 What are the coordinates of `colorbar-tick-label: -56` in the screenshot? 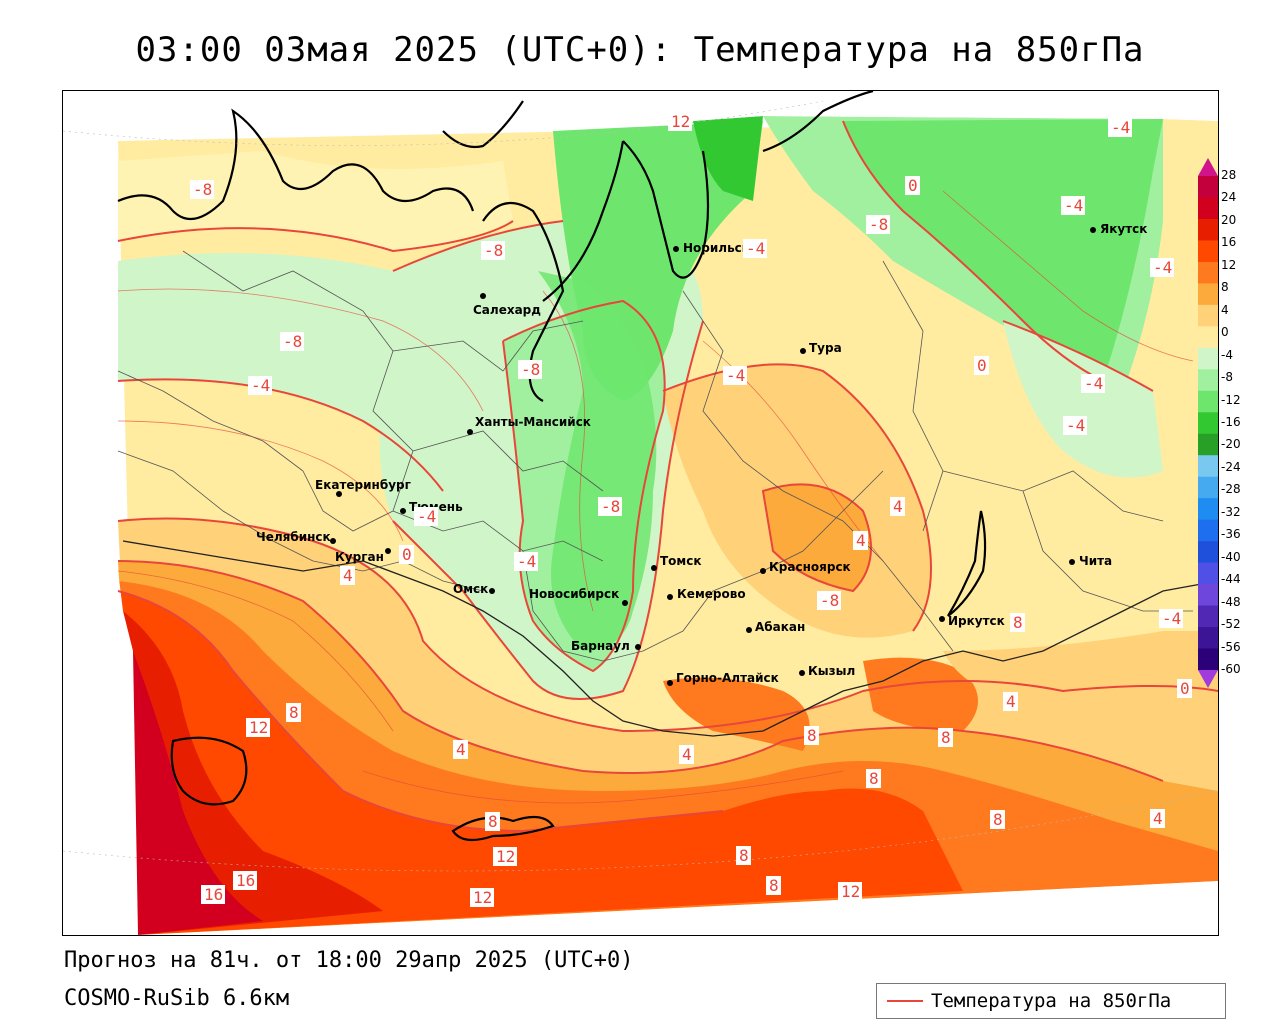 It's located at (1231, 646).